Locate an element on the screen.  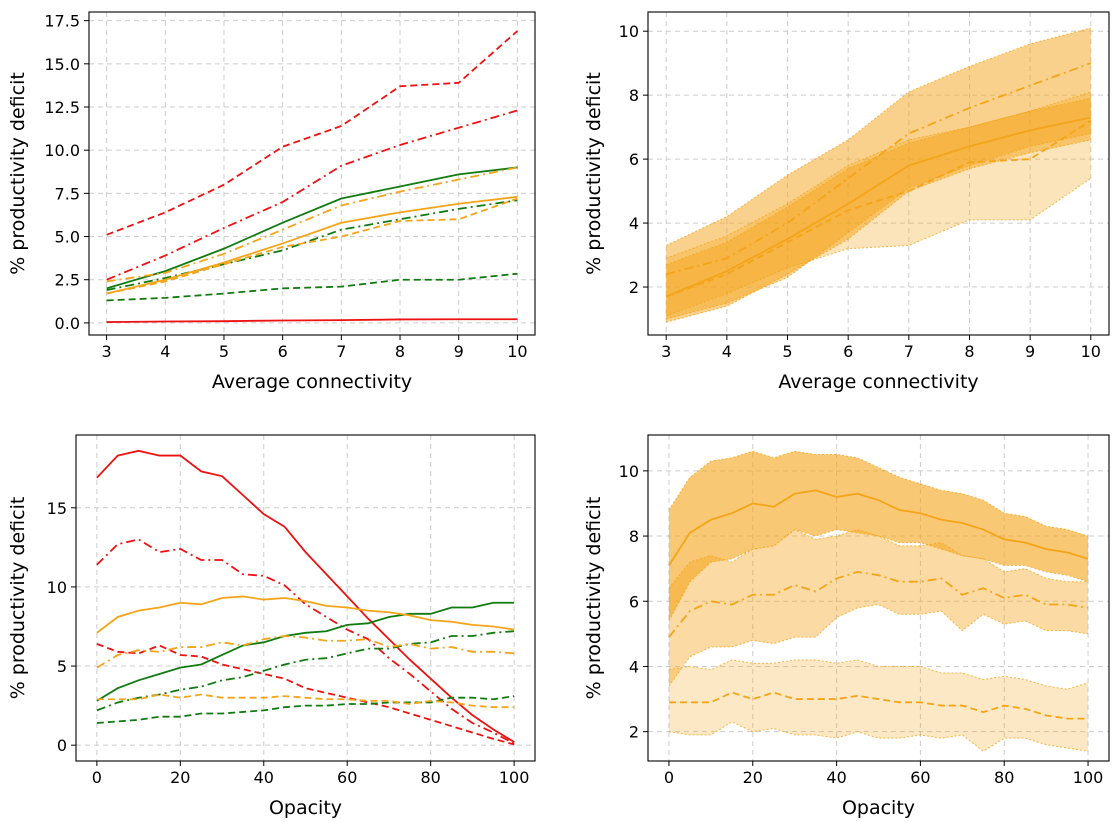
x-tick-label: 7 is located at coordinates (341, 351).